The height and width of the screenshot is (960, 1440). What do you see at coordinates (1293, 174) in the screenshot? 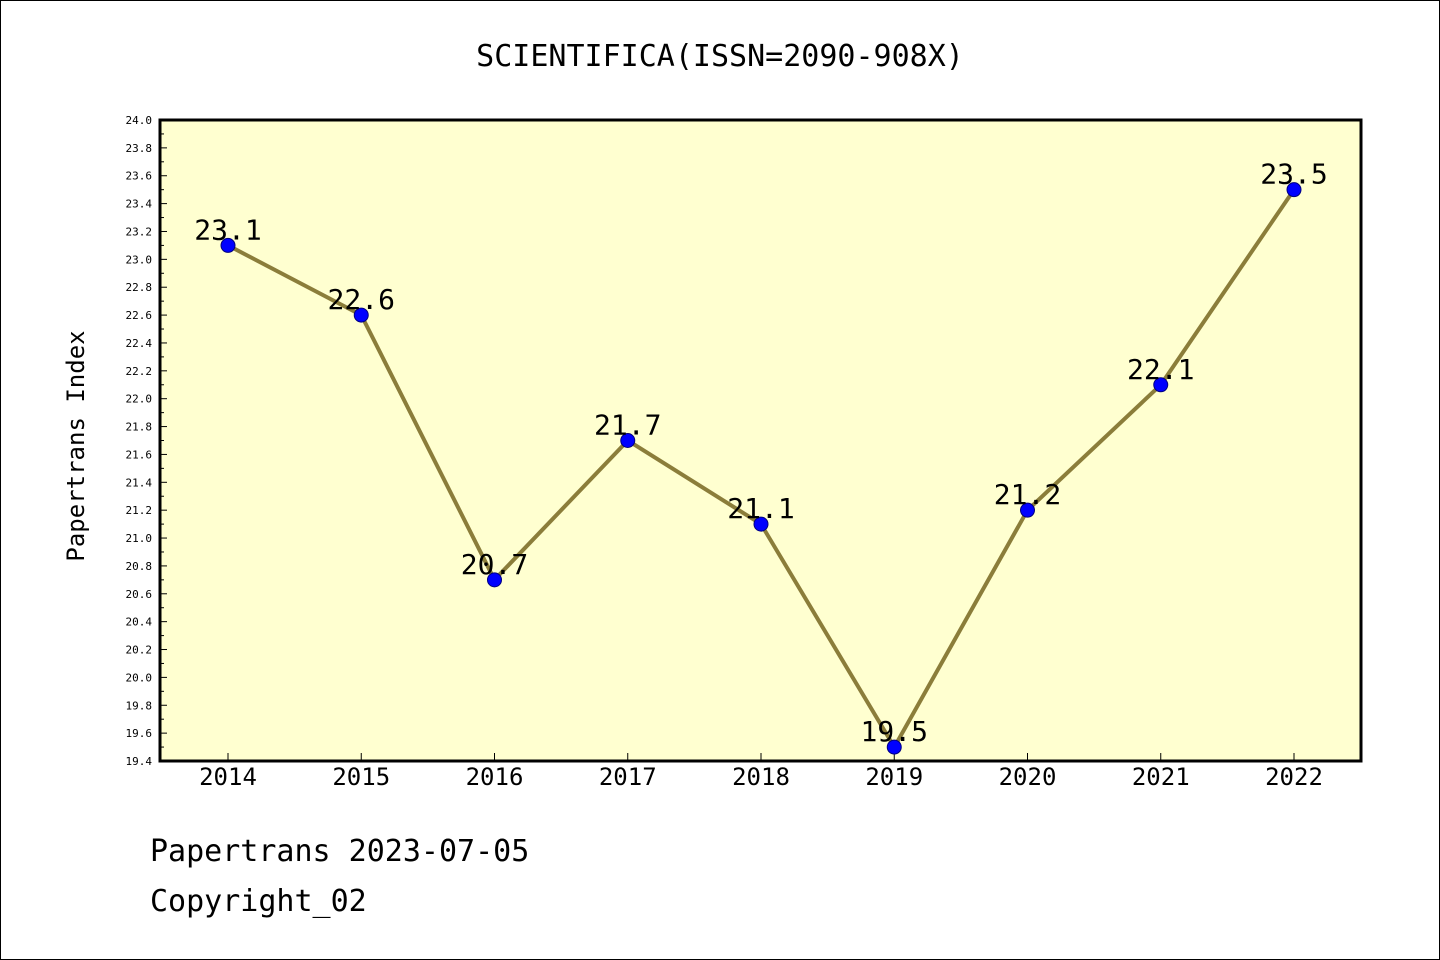
I see `data-label: 23.5` at bounding box center [1293, 174].